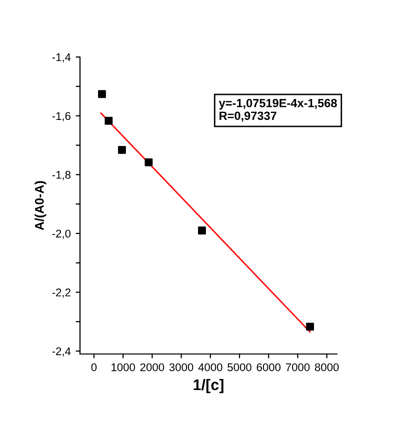 The height and width of the screenshot is (434, 409). Describe the element at coordinates (209, 386) in the screenshot. I see `x-axis-title: 1/[c]` at that location.